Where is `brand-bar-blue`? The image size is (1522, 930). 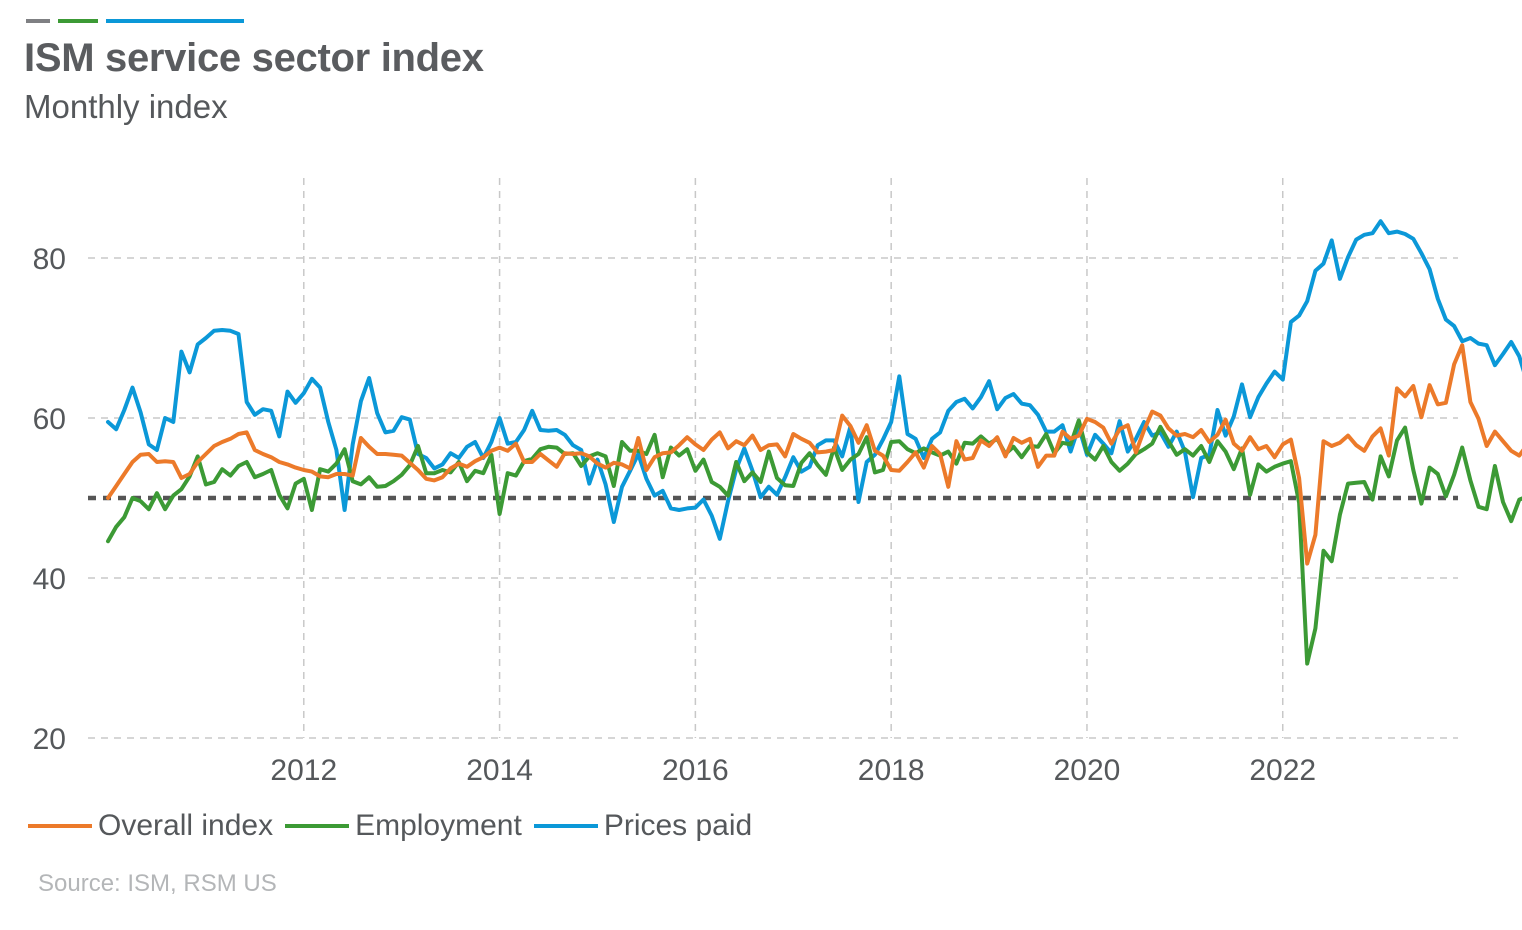 brand-bar-blue is located at coordinates (175, 21).